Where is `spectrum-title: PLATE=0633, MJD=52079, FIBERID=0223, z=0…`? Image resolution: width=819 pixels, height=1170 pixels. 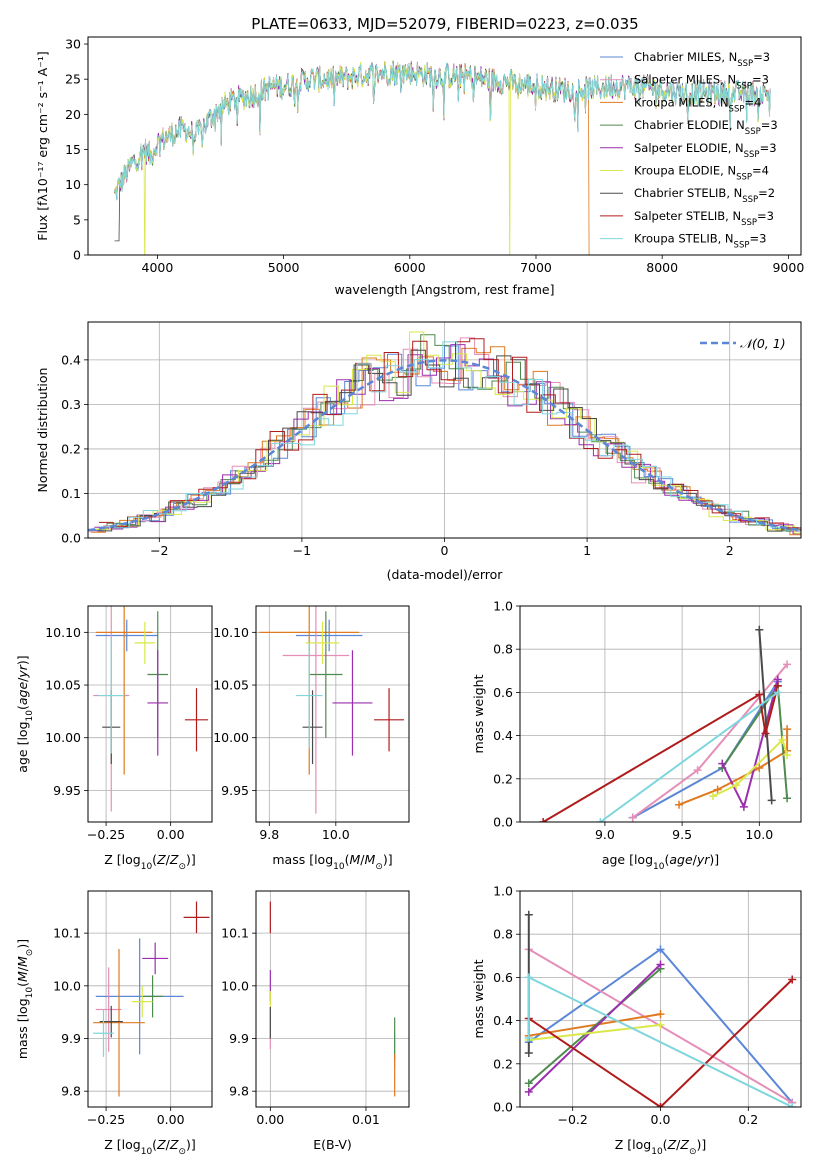 spectrum-title: PLATE=0633, MJD=52079, FIBERID=0223, z=0… is located at coordinates (444, 24).